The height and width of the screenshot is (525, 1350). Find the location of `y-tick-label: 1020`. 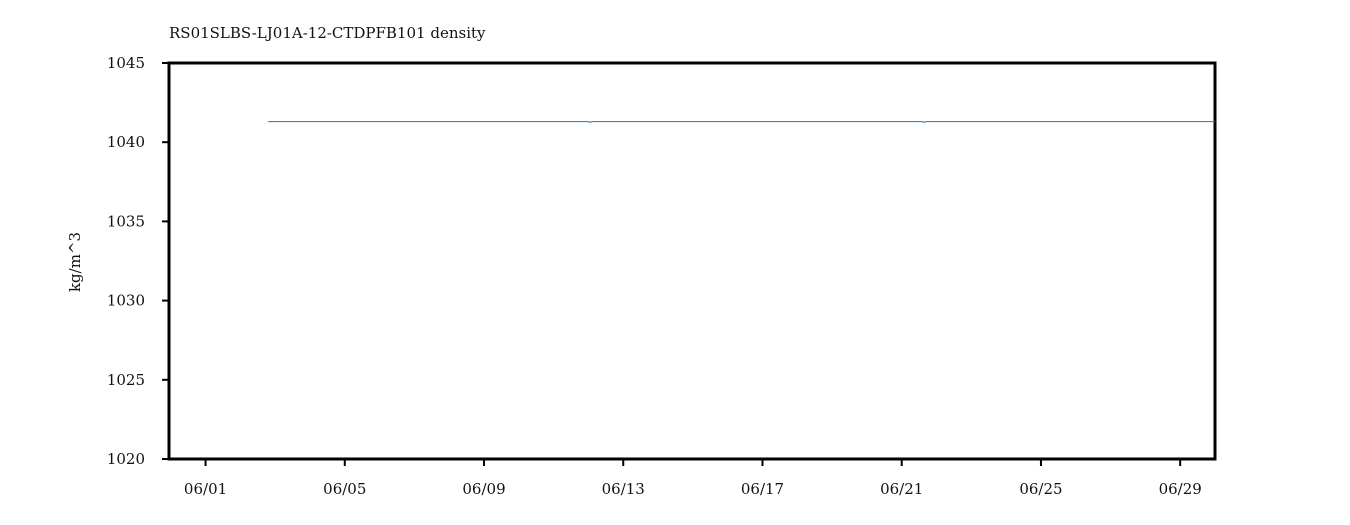

y-tick-label: 1020 is located at coordinates (126, 459).